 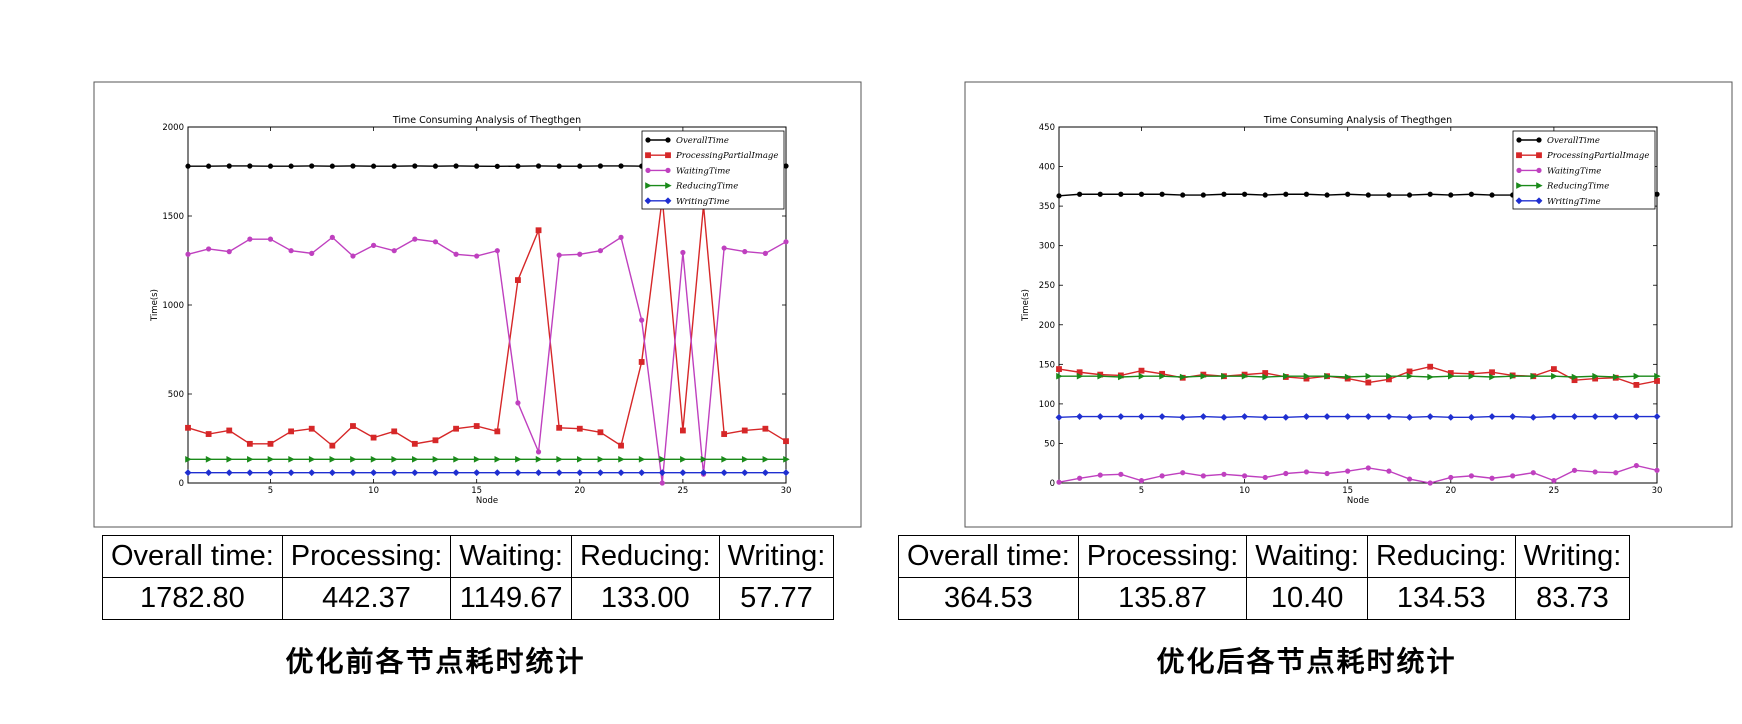 What do you see at coordinates (1358, 474) in the screenshot?
I see `series-waiting-time` at bounding box center [1358, 474].